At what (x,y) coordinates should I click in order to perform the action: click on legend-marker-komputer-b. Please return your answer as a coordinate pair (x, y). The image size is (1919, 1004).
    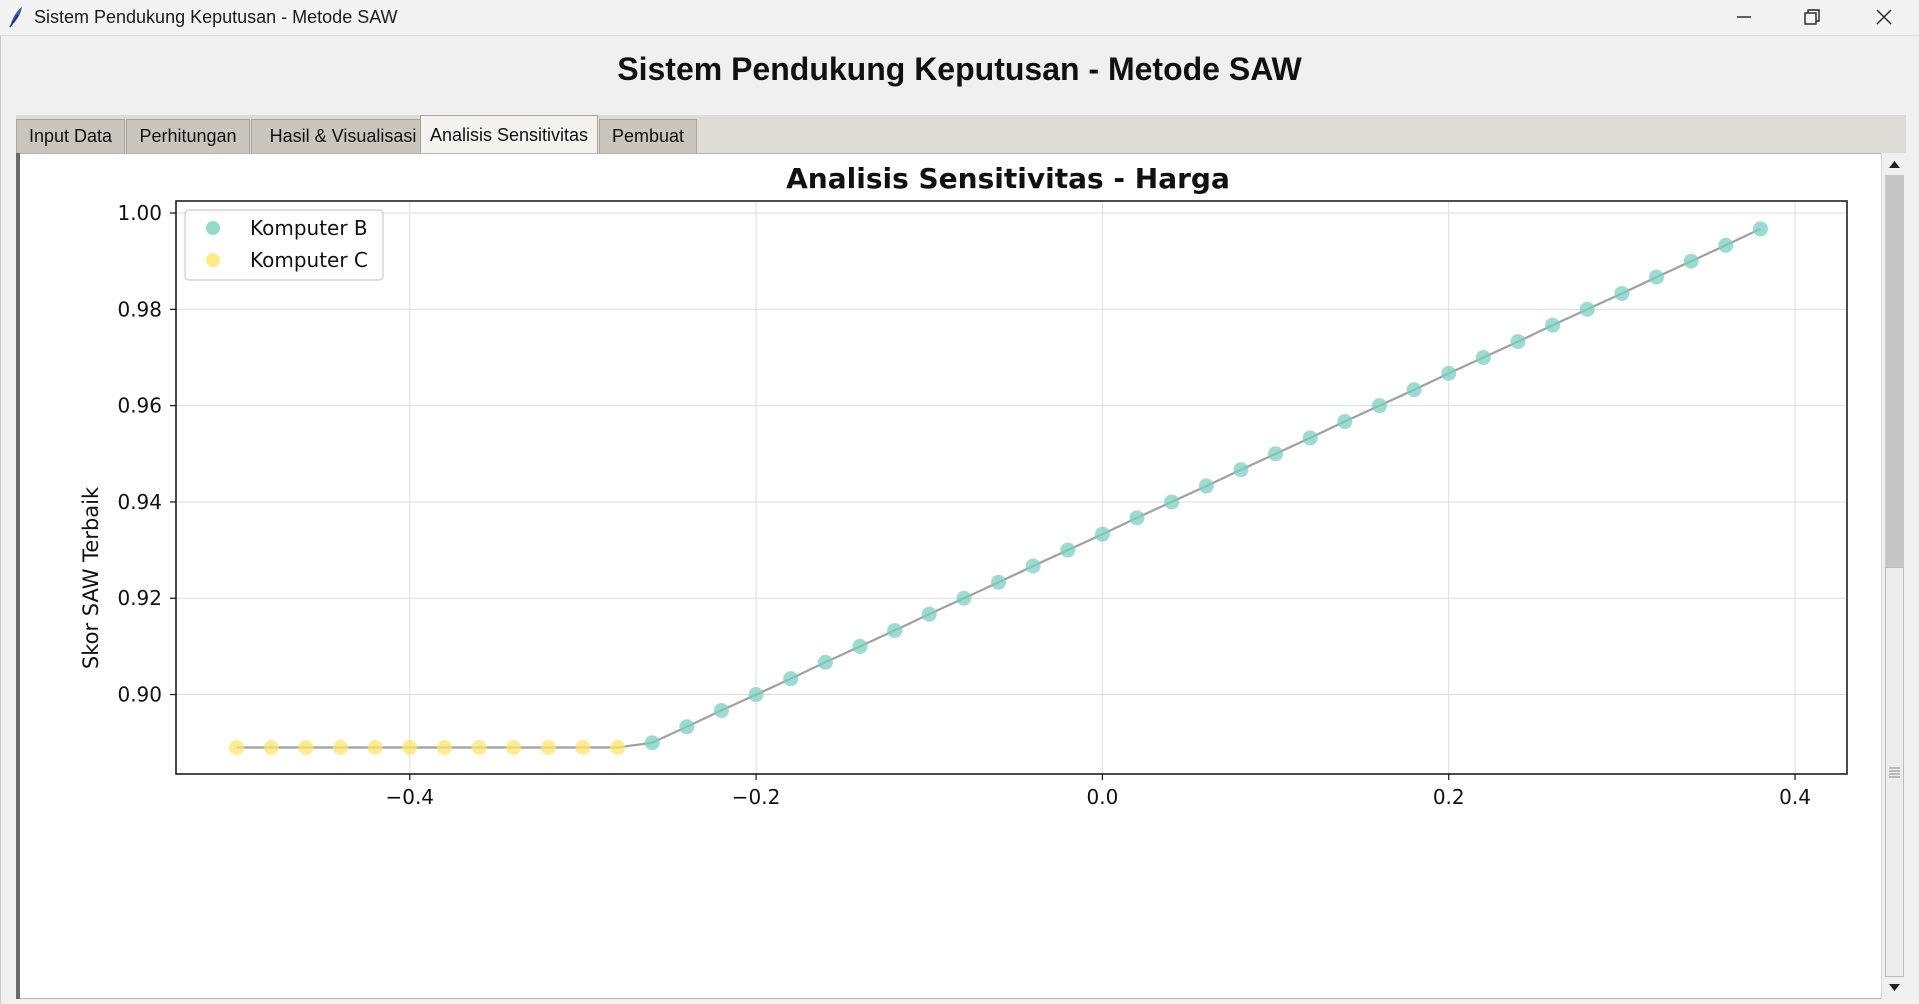
    Looking at the image, I should click on (213, 228).